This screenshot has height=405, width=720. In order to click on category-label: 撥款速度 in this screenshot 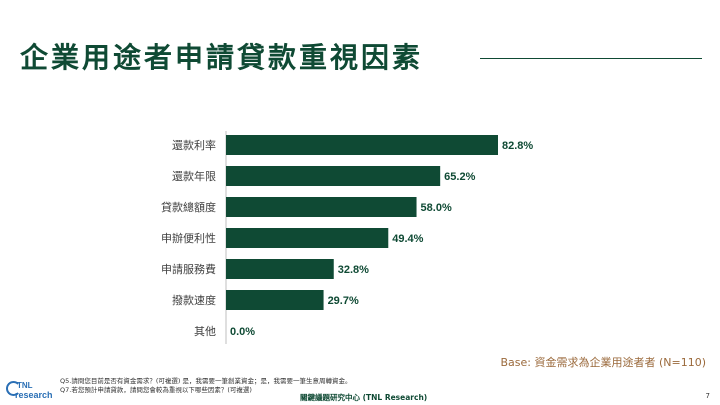, I will do `click(194, 300)`.